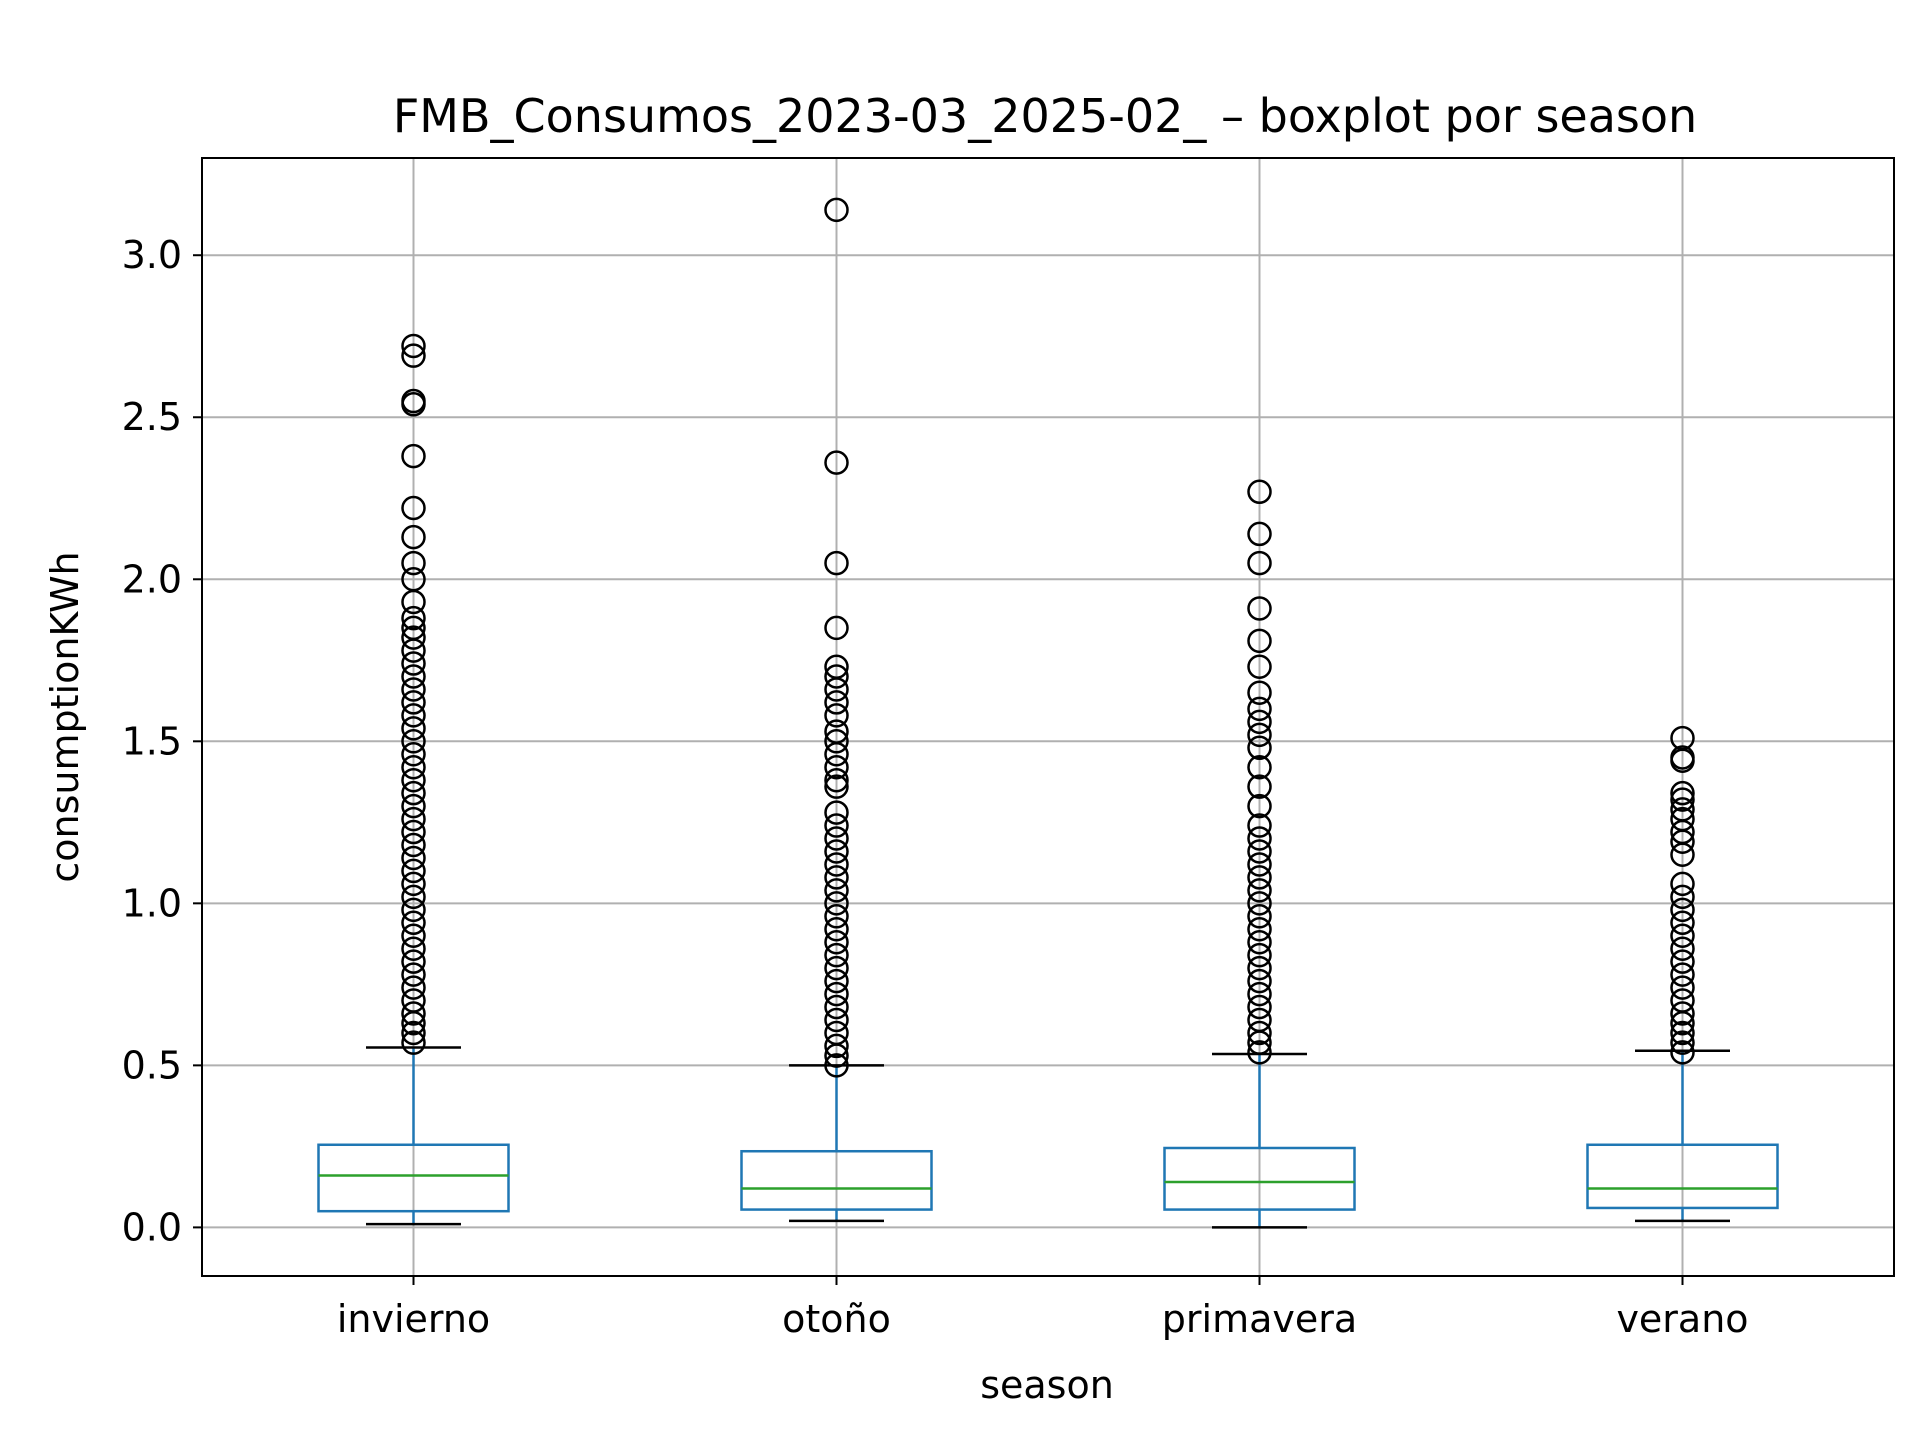 This screenshot has width=1920, height=1440. I want to click on y-axis-label: consumptionKWh, so click(65, 716).